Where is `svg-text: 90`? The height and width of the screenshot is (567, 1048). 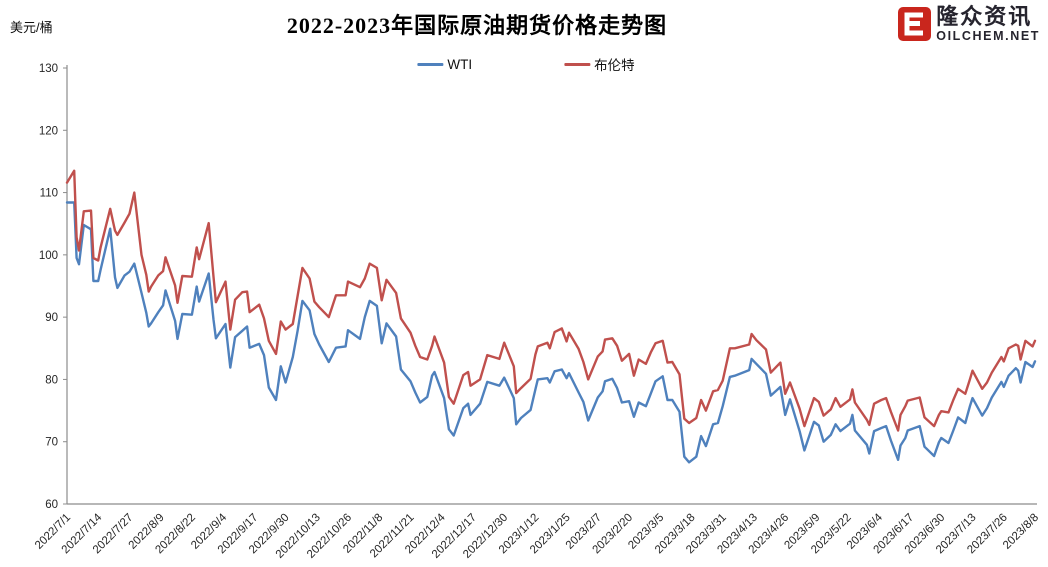 svg-text: 90 is located at coordinates (51, 318).